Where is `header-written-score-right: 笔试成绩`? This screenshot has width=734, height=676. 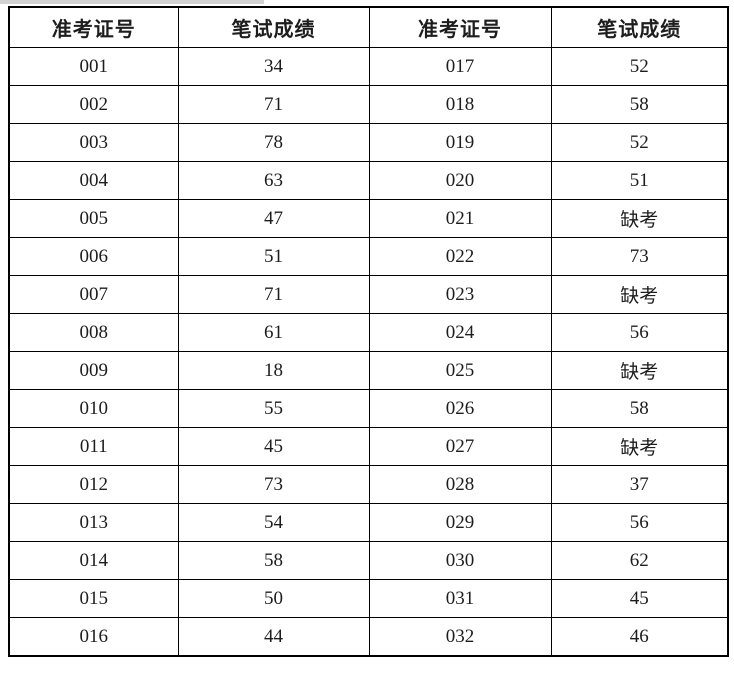 header-written-score-right: 笔试成绩 is located at coordinates (639, 27).